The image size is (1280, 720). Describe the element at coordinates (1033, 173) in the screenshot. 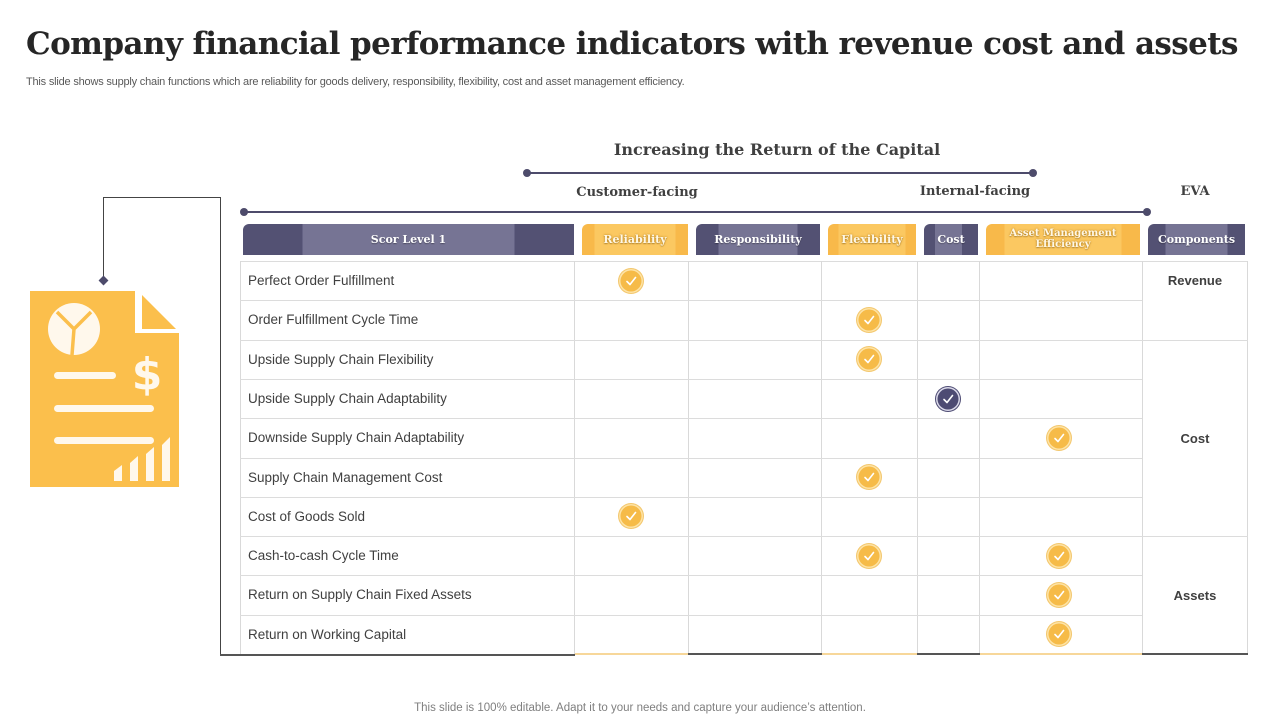

I see `bracket-dot-right` at that location.